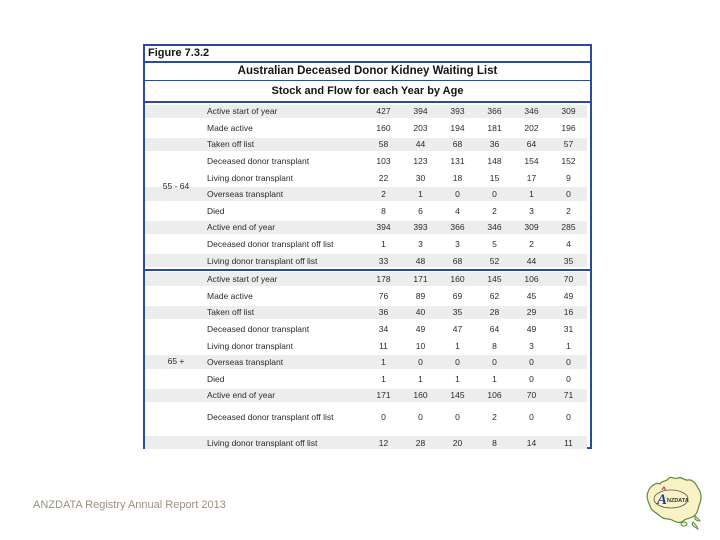 The image size is (720, 540). Describe the element at coordinates (420, 210) in the screenshot. I see `value-cell: 6` at that location.